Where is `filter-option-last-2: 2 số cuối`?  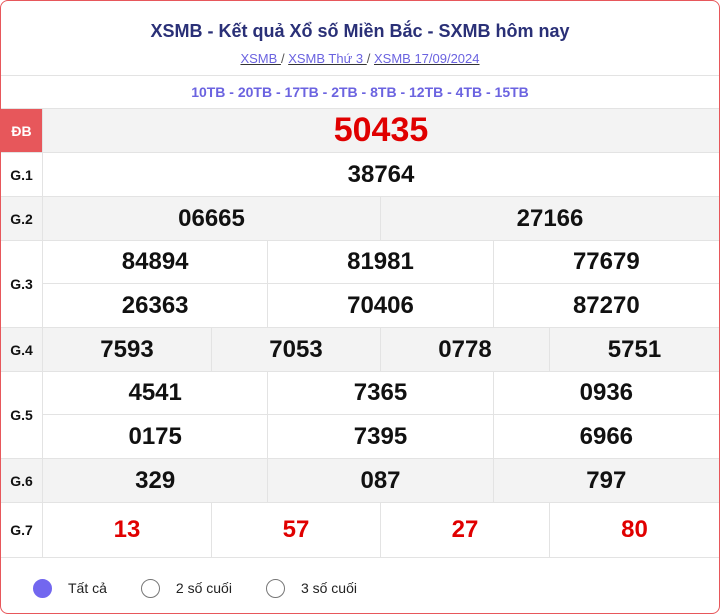
filter-option-last-2: 2 số cuối is located at coordinates (186, 588).